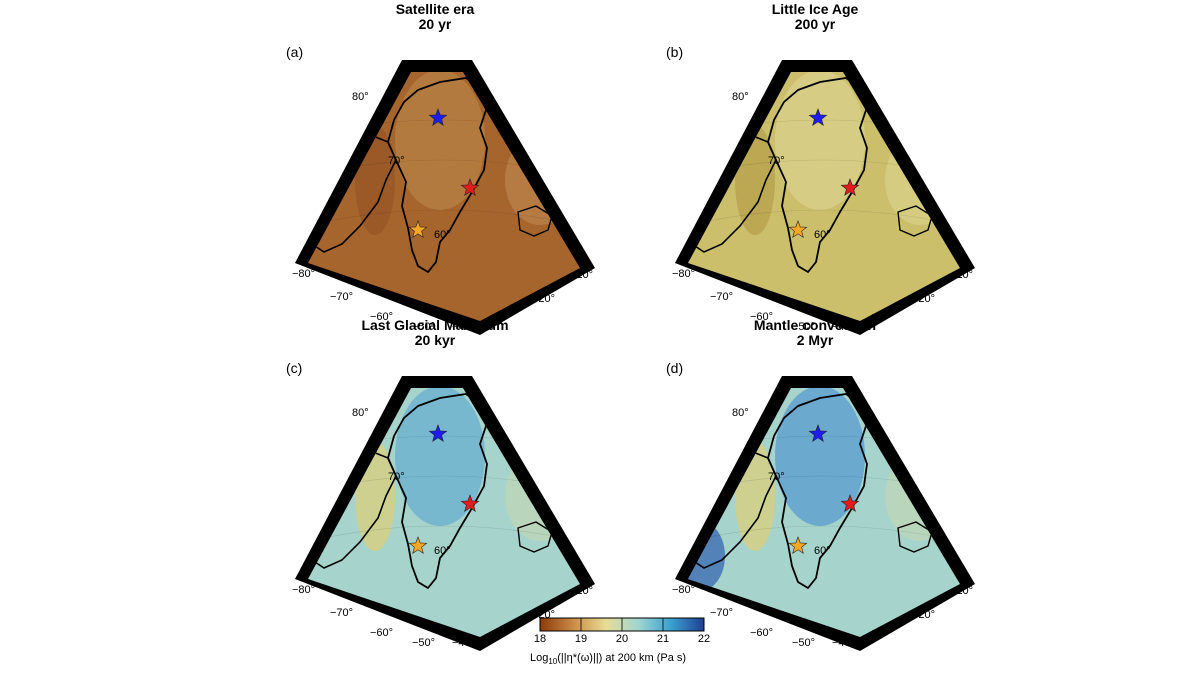 This screenshot has height=675, width=1200. I want to click on panel-c-label: (c), so click(294, 368).